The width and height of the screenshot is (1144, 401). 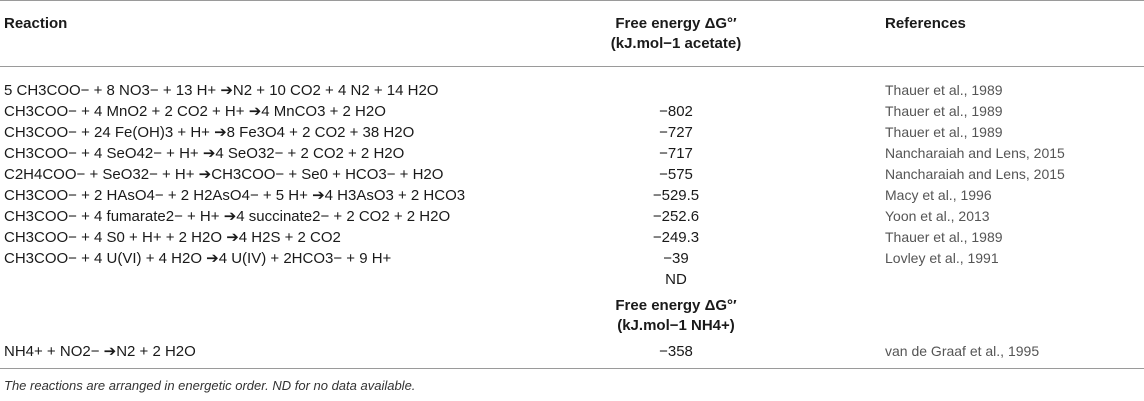 What do you see at coordinates (572, 368) in the screenshot?
I see `table-bottom-rule` at bounding box center [572, 368].